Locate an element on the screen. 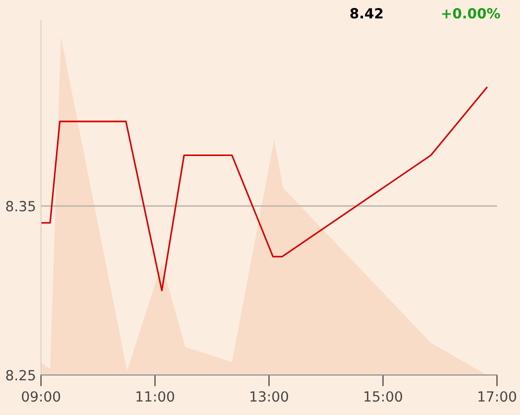 The height and width of the screenshot is (415, 520). text: +0.00% is located at coordinates (471, 13).